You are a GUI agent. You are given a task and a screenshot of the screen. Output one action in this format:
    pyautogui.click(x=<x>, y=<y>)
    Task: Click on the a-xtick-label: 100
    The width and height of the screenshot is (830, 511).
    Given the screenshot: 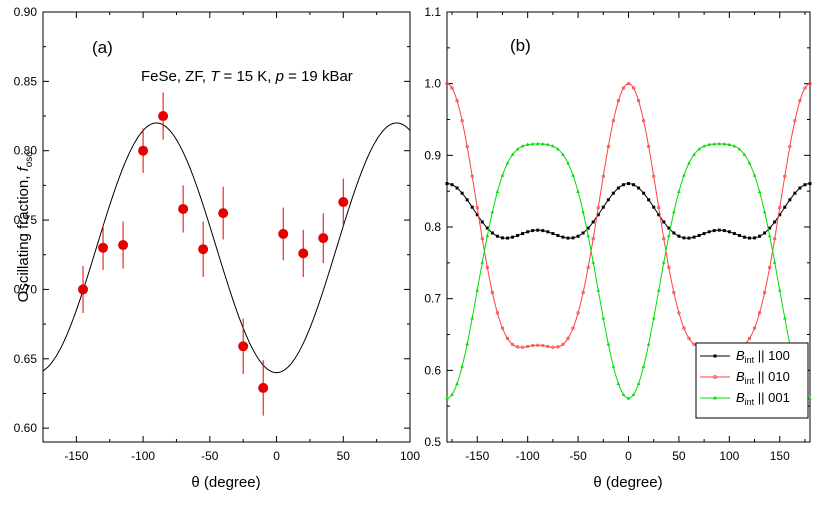 What is the action you would take?
    pyautogui.click(x=410, y=456)
    